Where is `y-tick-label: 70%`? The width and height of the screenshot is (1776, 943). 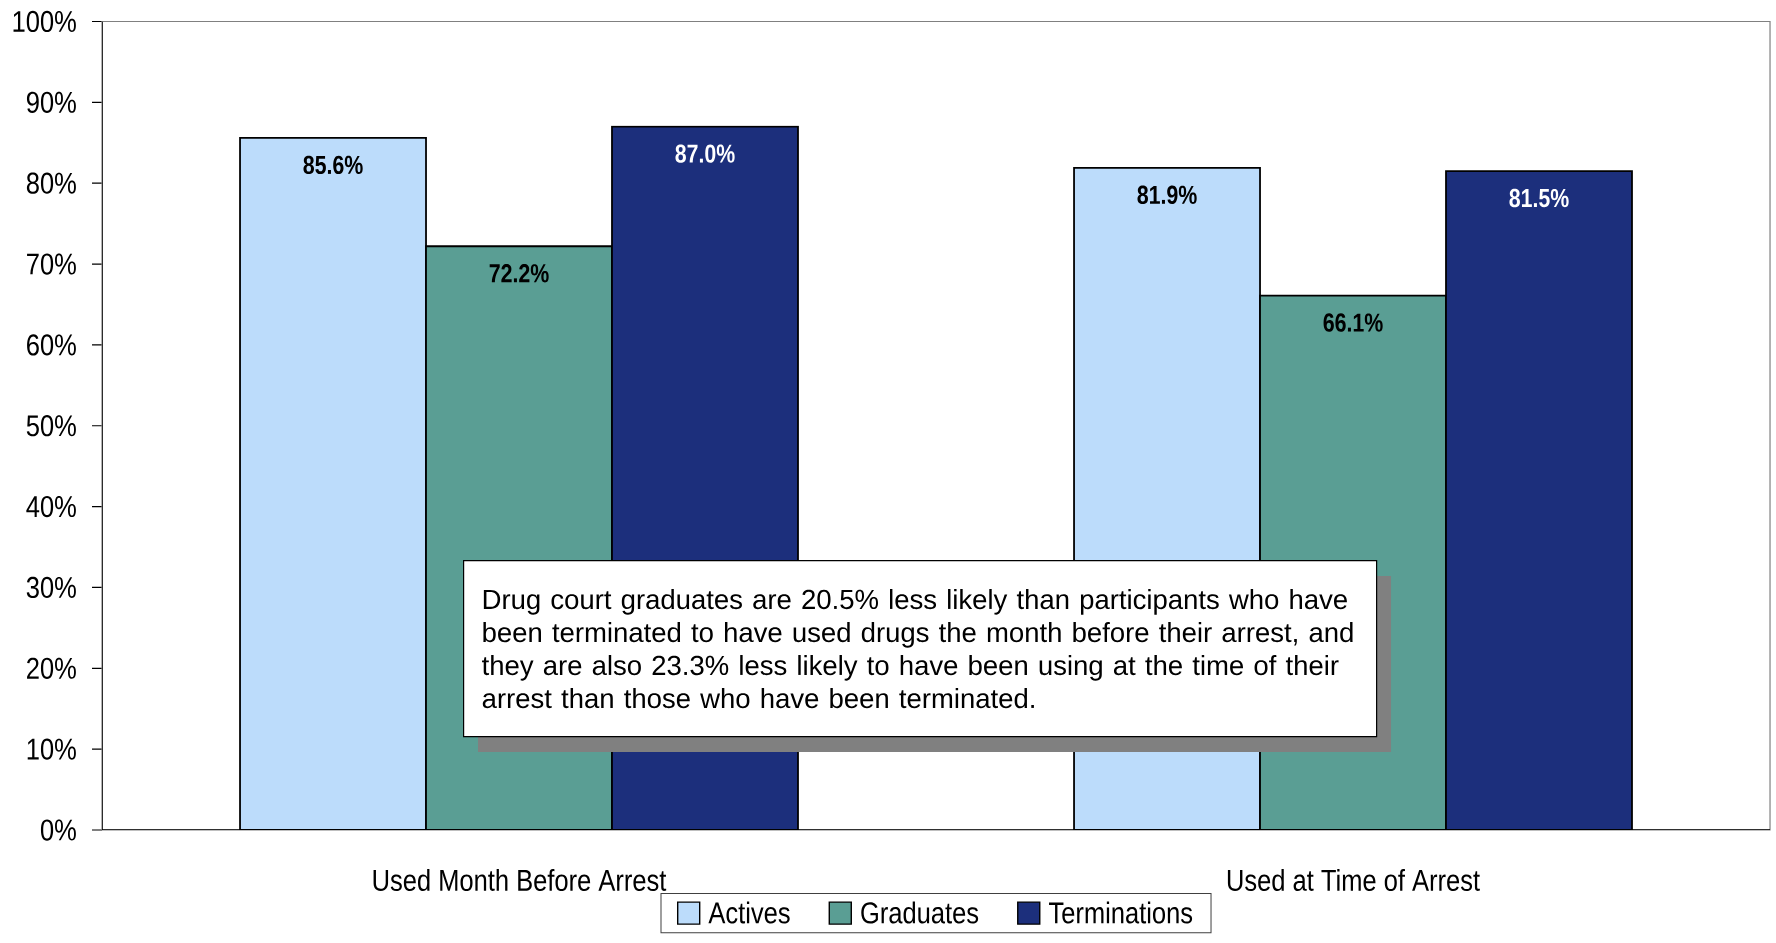 y-tick-label: 70% is located at coordinates (51, 264).